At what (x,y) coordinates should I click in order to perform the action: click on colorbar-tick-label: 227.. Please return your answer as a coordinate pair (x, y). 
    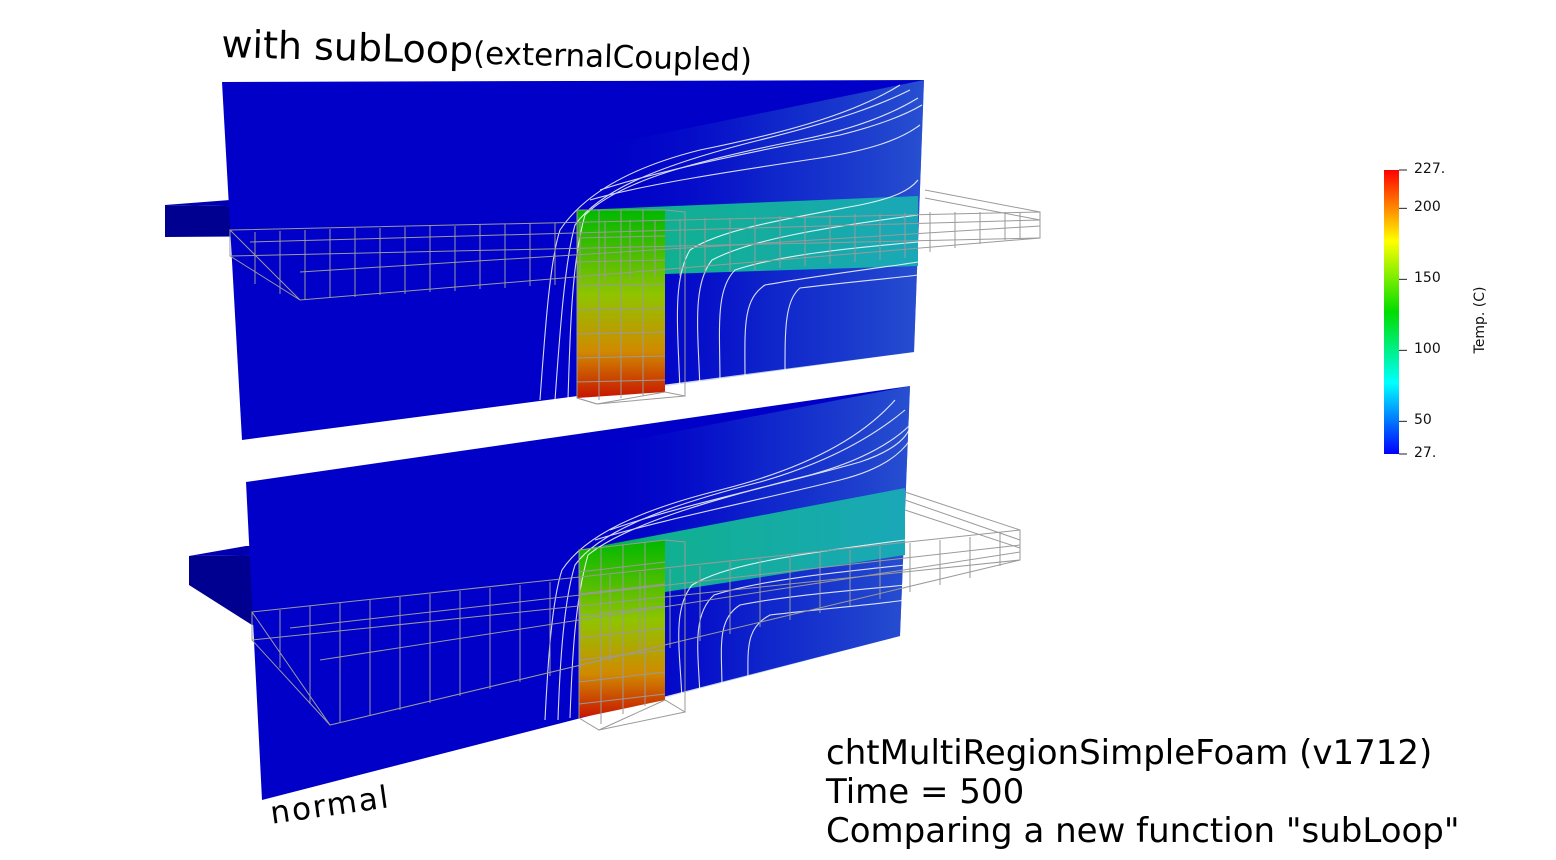
    Looking at the image, I should click on (1430, 169).